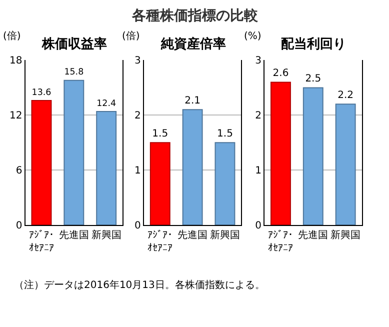 Image resolution: width=389 pixels, height=327 pixels. Describe the element at coordinates (313, 79) in the screenshot. I see `data-label: 2.5` at that location.